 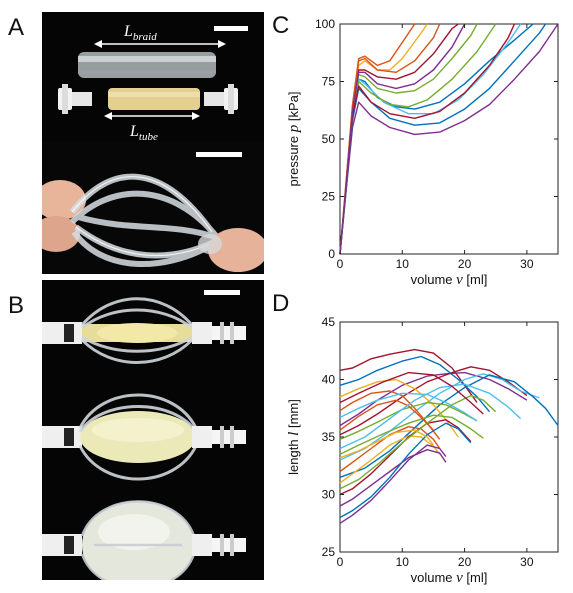 What do you see at coordinates (329, 495) in the screenshot?
I see `y-tick-label: 30` at bounding box center [329, 495].